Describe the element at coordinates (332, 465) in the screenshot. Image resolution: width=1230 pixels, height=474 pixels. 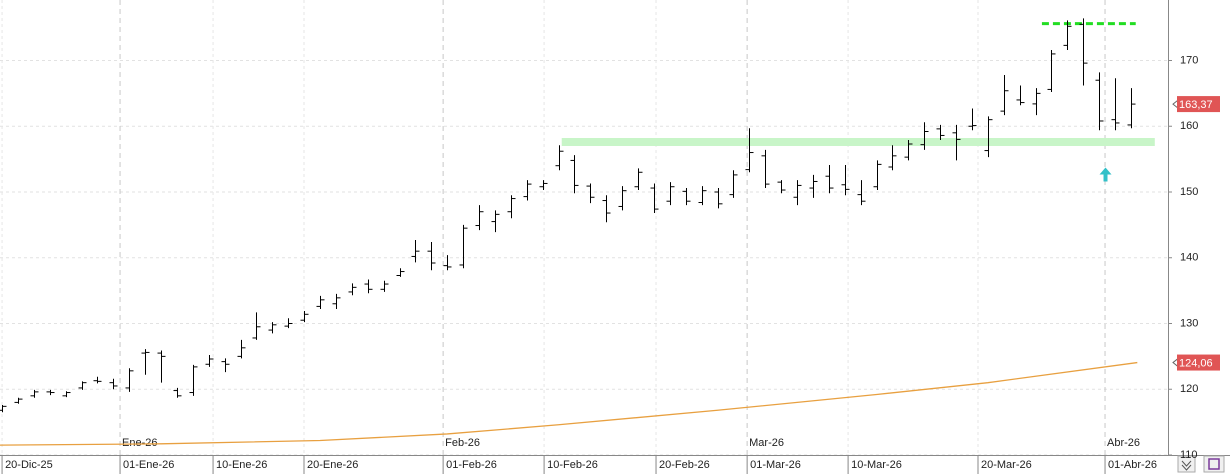
I see `x-tick-label: 20-Ene-26` at that location.